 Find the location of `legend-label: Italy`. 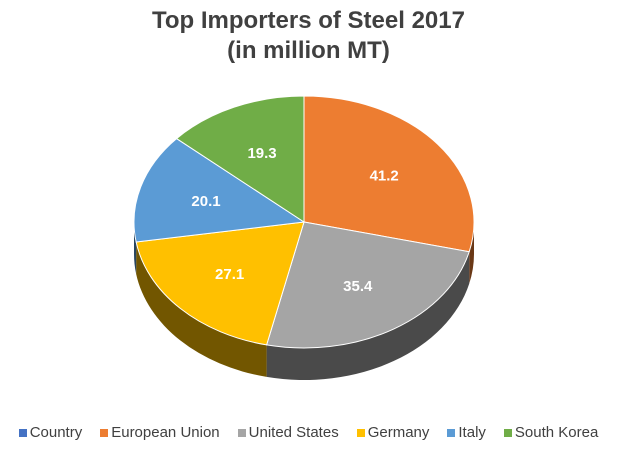

legend-label: Italy is located at coordinates (472, 432).